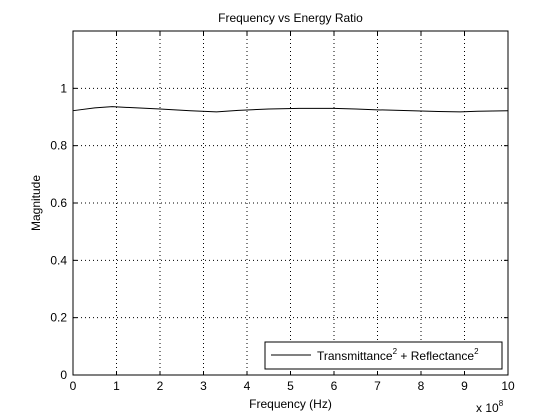 This screenshot has height=420, width=560. What do you see at coordinates (421, 386) in the screenshot?
I see `x-tick-label: 8` at bounding box center [421, 386].